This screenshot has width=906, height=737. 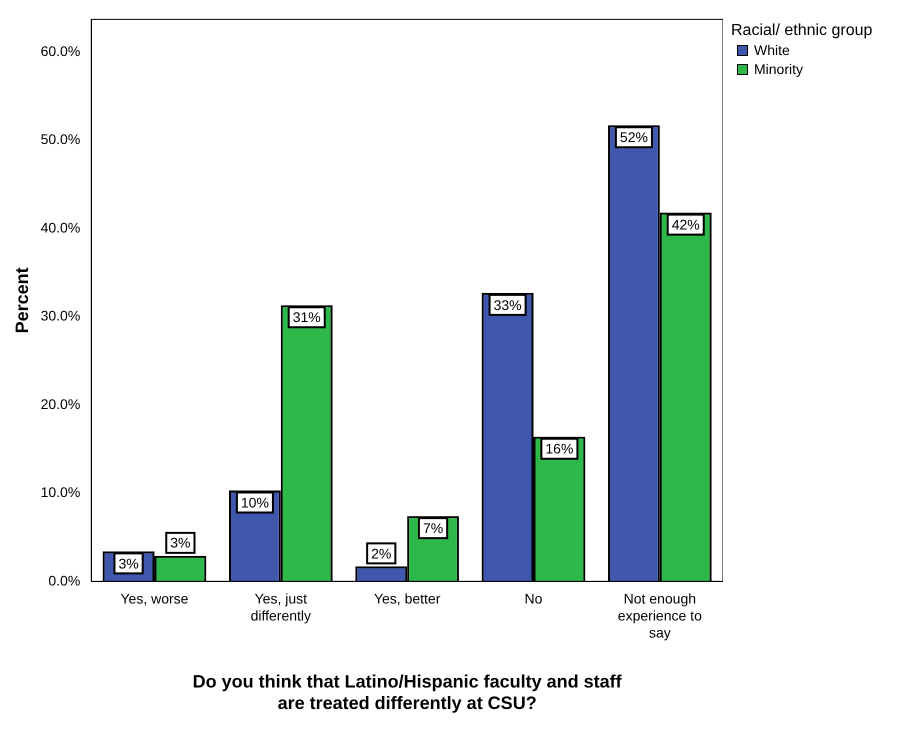 I want to click on x-tick-label: Not enough experience to say, so click(x=660, y=615).